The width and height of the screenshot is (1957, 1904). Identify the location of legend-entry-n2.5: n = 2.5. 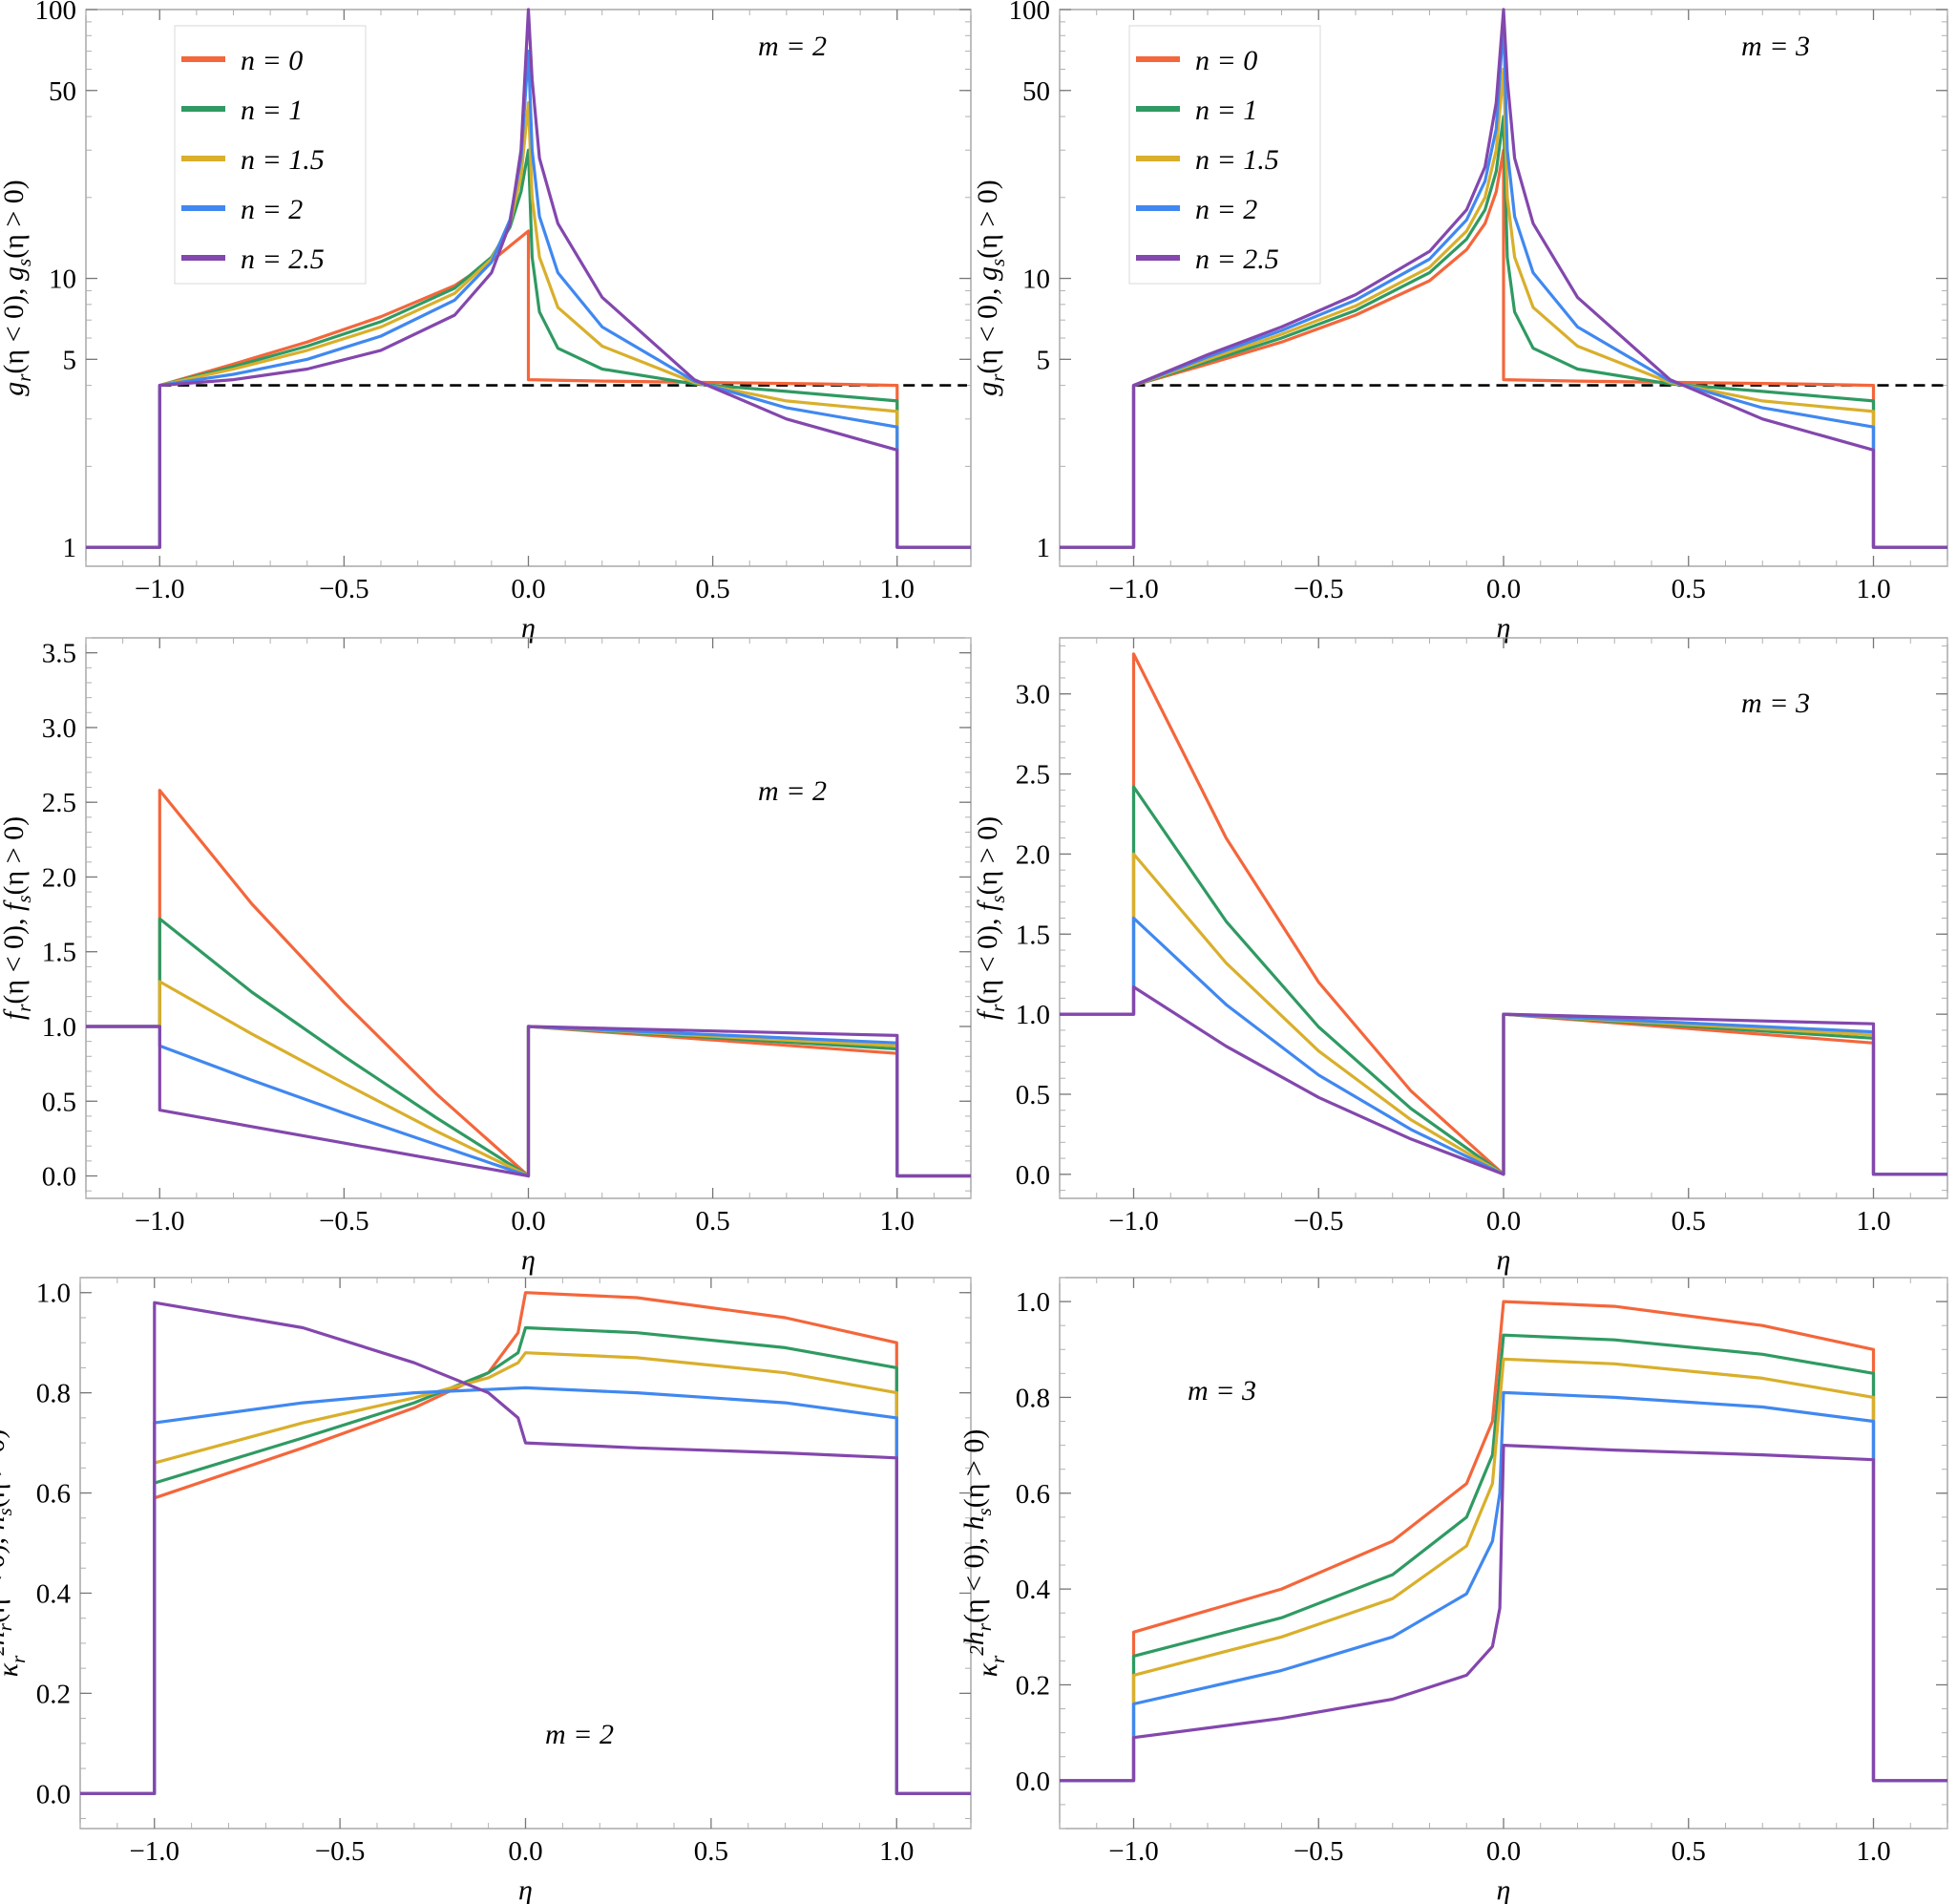
(1237, 259).